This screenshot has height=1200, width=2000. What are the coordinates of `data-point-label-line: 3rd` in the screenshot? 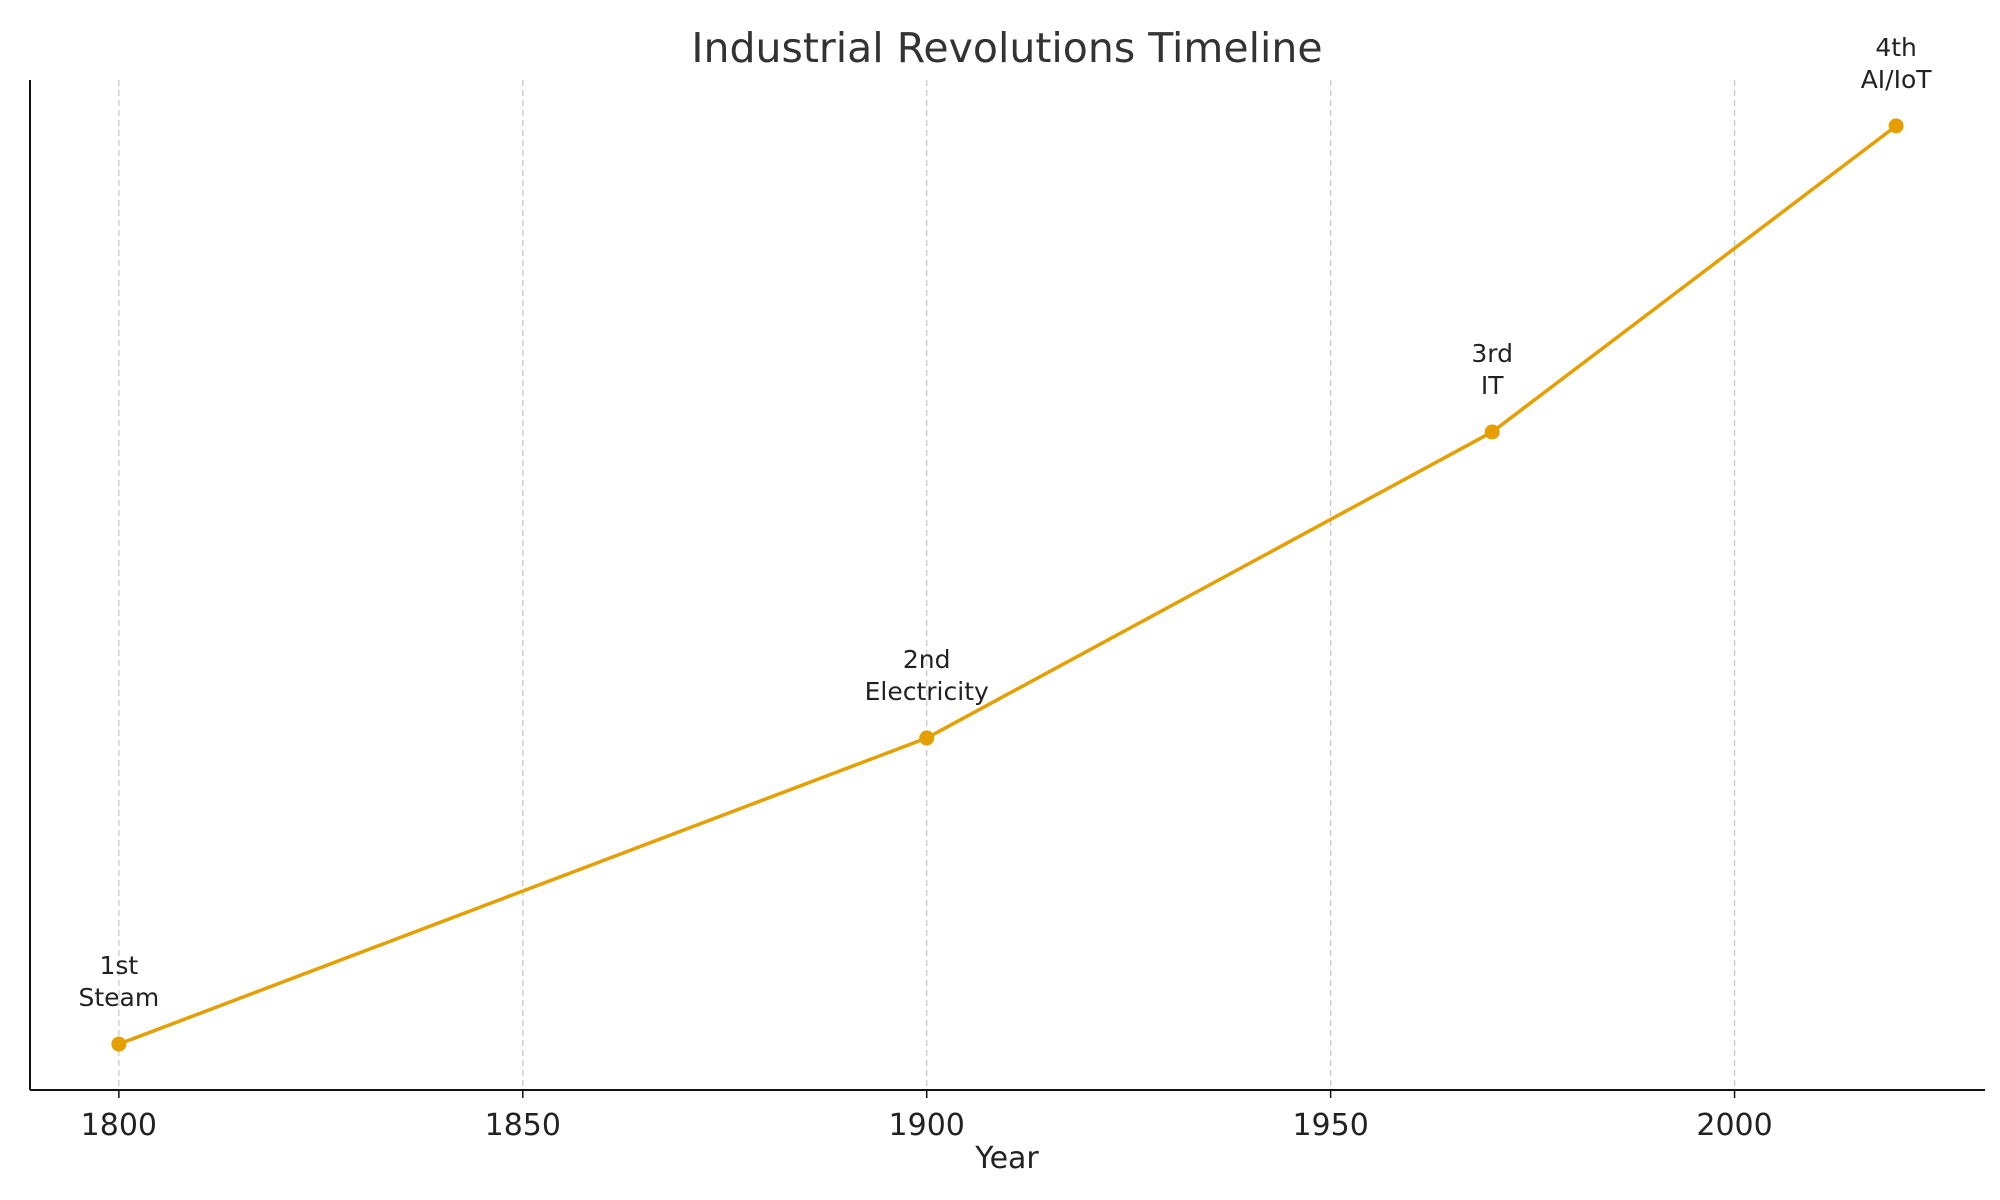 It's located at (1492, 353).